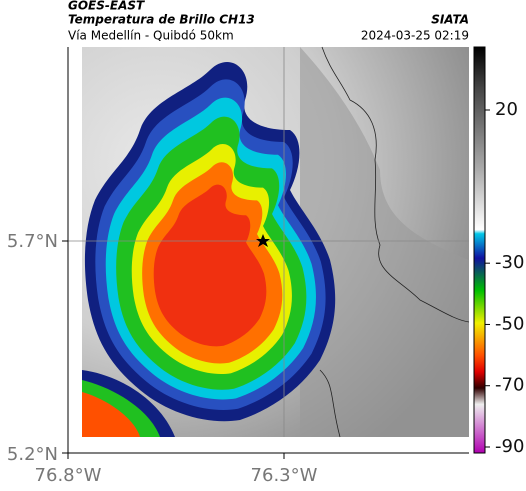 The image size is (526, 491). What do you see at coordinates (106, 6) in the screenshot?
I see `source: GOES-EAST` at bounding box center [106, 6].